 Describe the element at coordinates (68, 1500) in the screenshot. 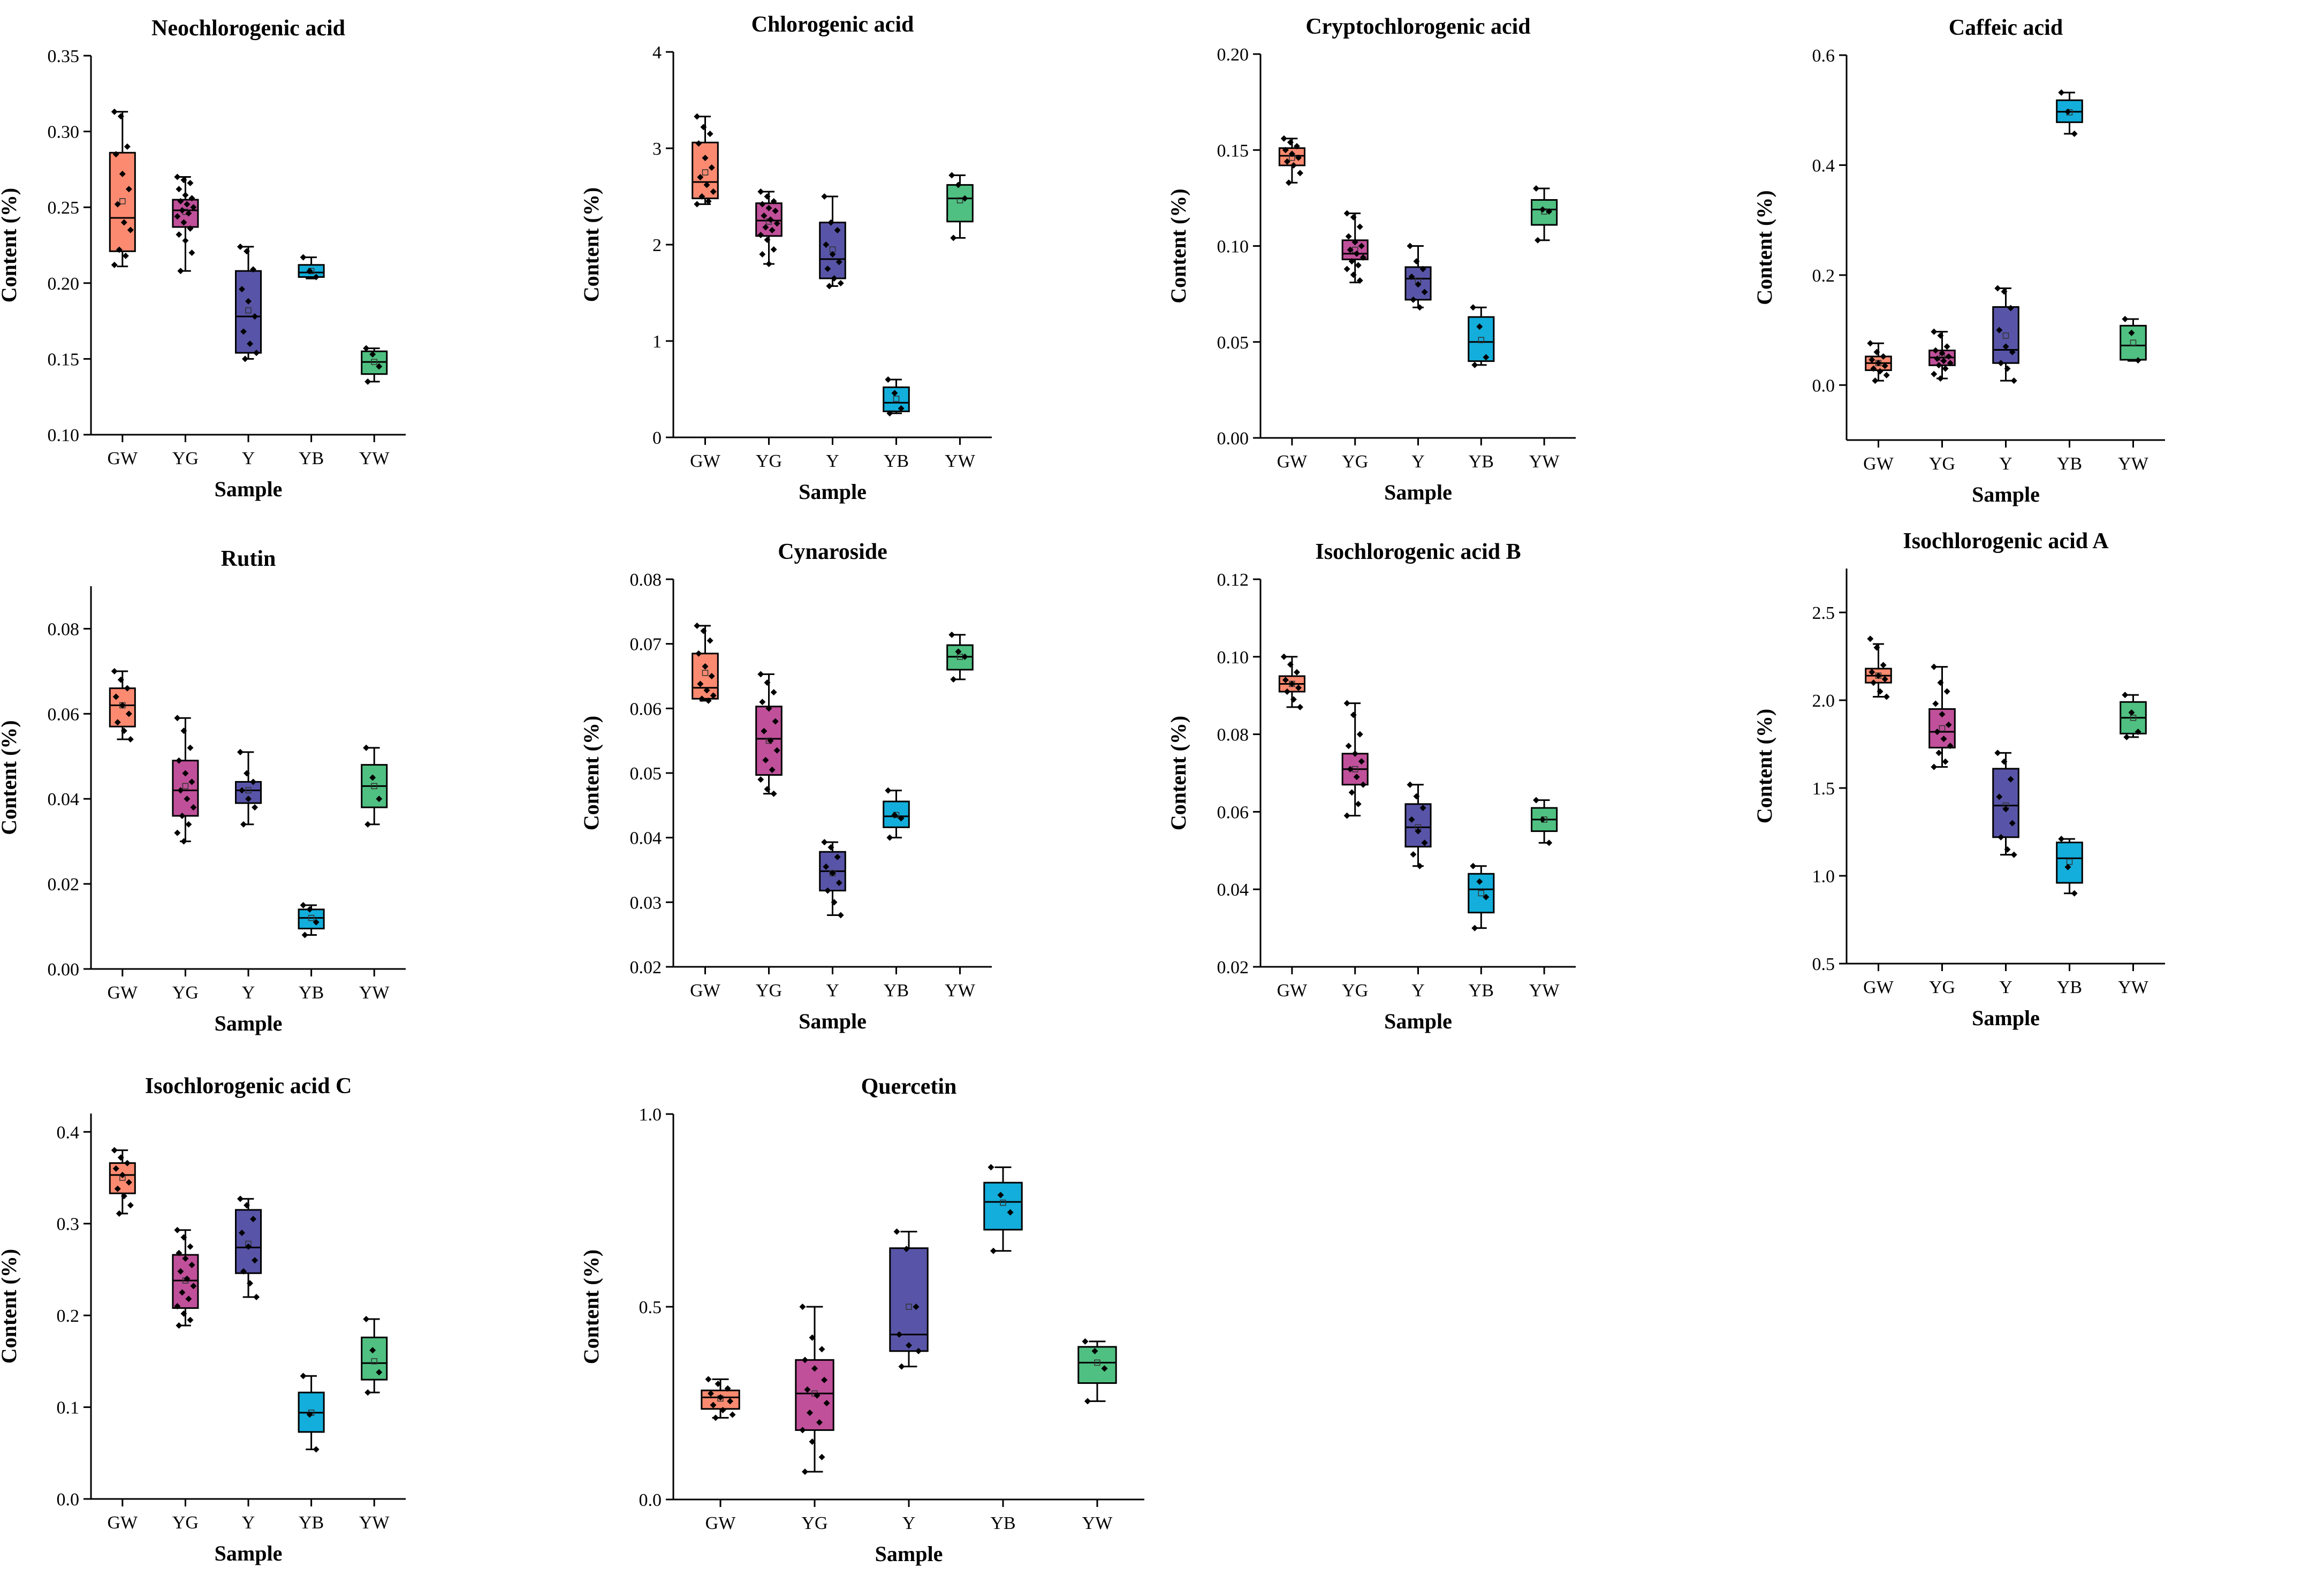

I see `y-tick-label: 0.0` at that location.